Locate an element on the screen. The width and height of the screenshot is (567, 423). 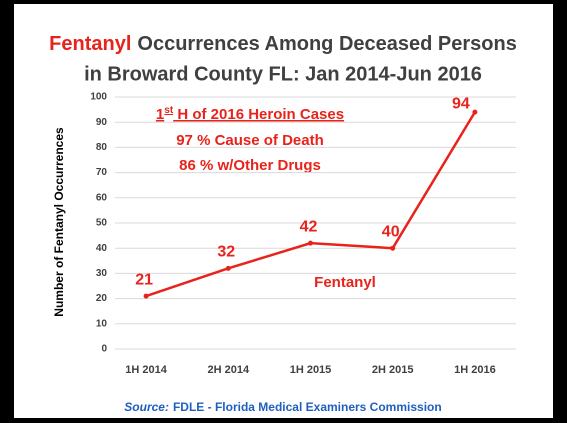
title-highlight: Fentanyl is located at coordinates (90, 44).